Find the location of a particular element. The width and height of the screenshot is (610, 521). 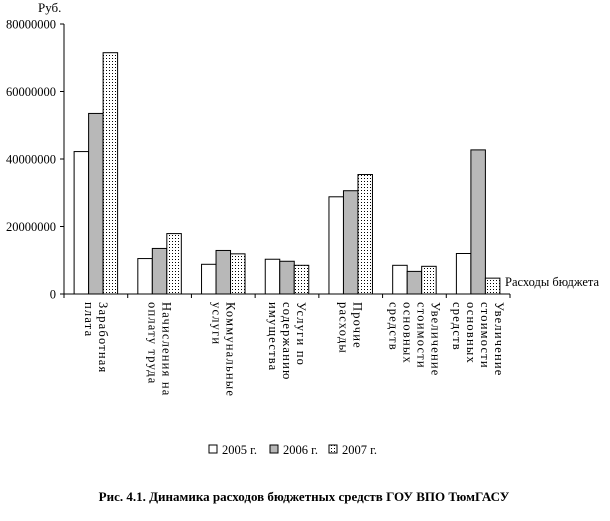

bar-4-2006 is located at coordinates (287, 277).